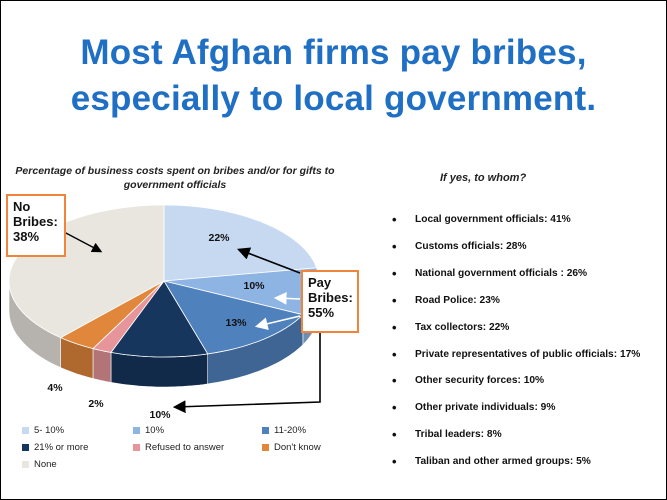 The image size is (667, 500). What do you see at coordinates (330, 297) in the screenshot?
I see `pay-bribes-line-2: Bribes:` at bounding box center [330, 297].